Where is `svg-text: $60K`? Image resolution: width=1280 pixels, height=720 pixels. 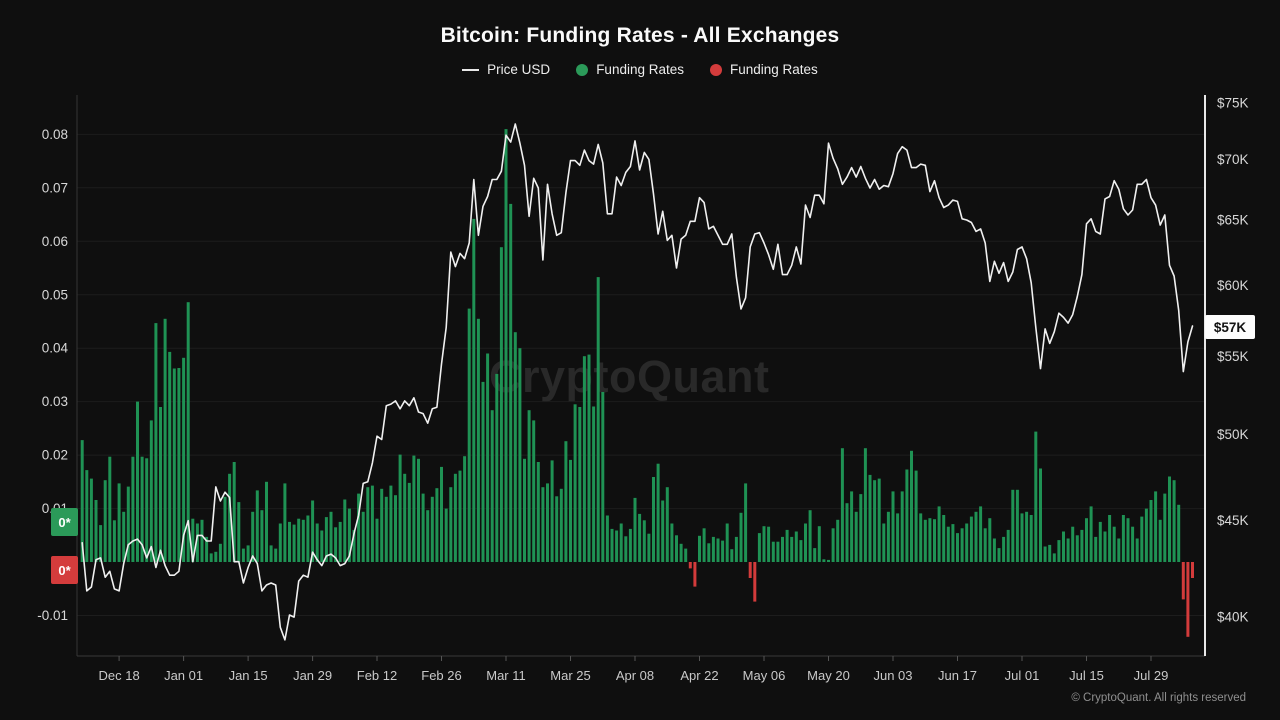
svg-text: $60K is located at coordinates (1233, 285).